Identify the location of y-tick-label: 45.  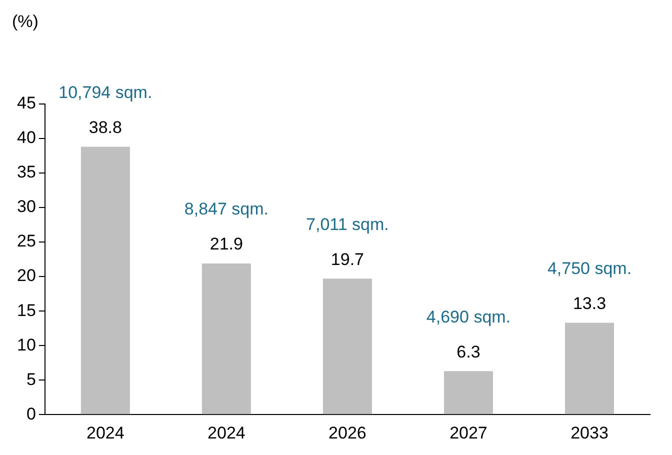
(26, 103).